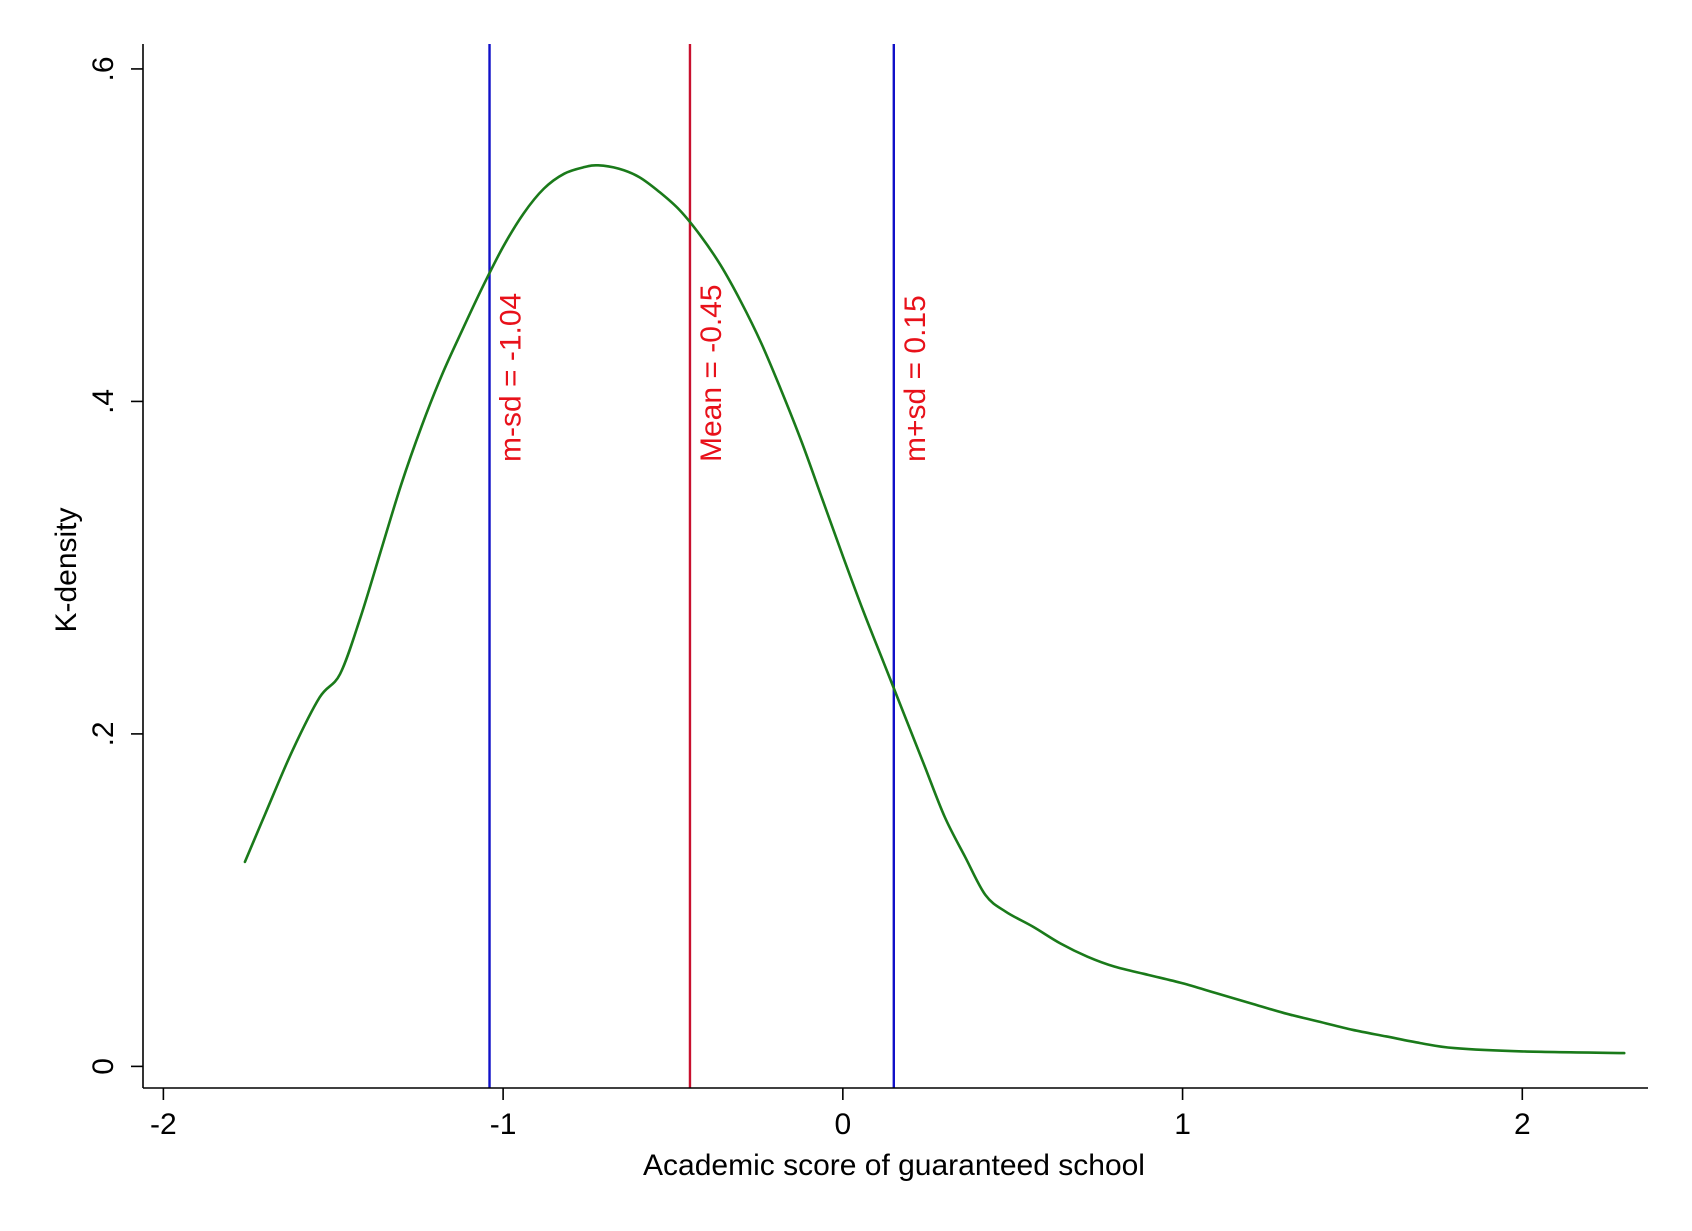 Image resolution: width=1692 pixels, height=1231 pixels. What do you see at coordinates (103, 401) in the screenshot?
I see `y-tick-label-2: .4` at bounding box center [103, 401].